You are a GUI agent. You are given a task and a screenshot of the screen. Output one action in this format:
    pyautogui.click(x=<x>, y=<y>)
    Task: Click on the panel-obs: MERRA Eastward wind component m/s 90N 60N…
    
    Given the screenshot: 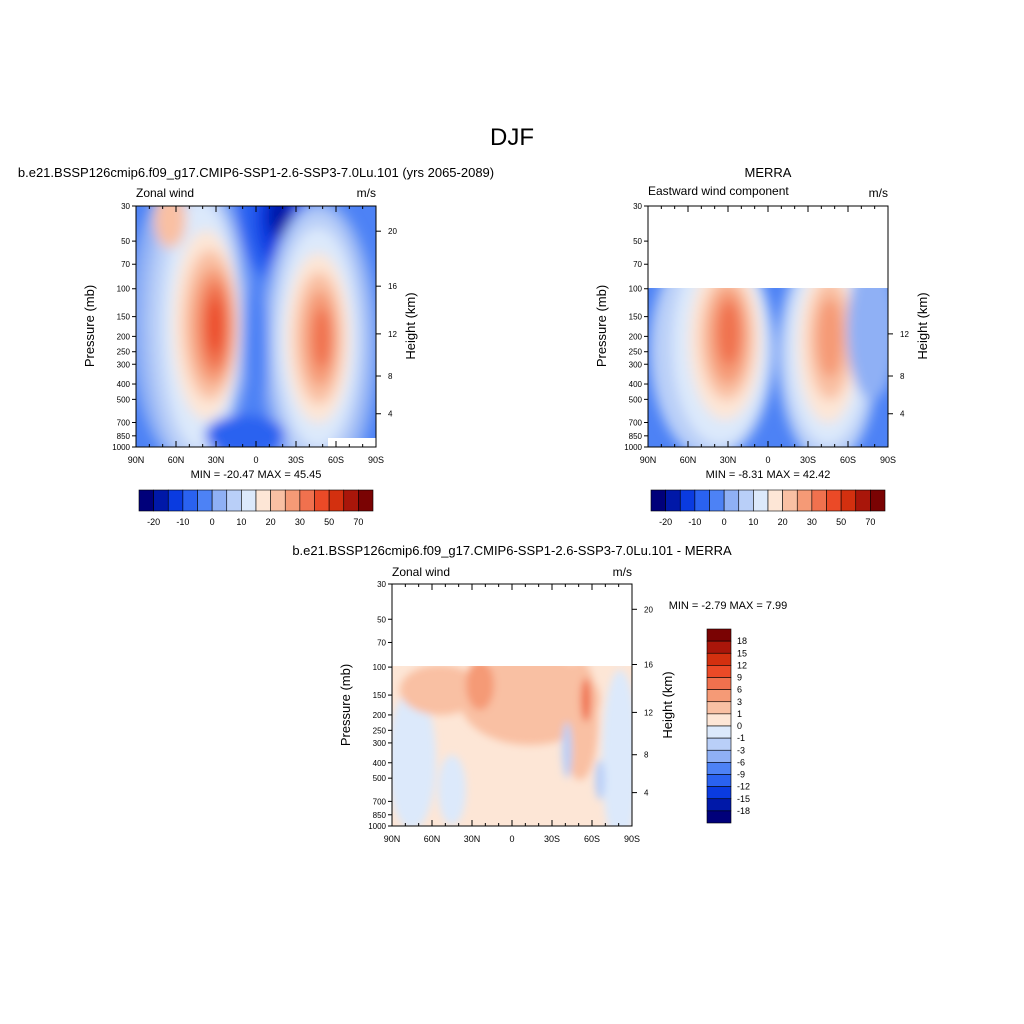 What is the action you would take?
    pyautogui.click(x=762, y=346)
    